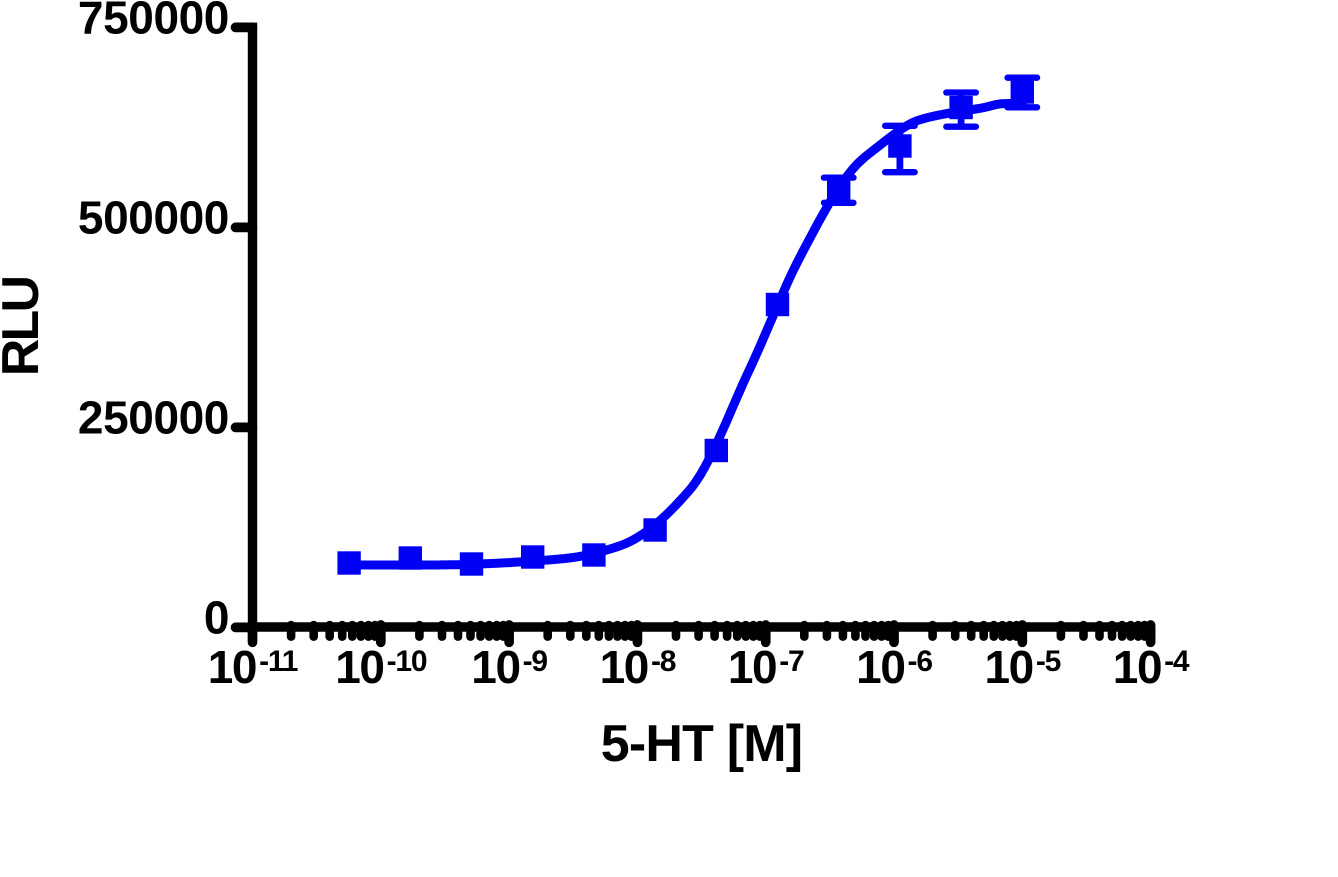 The image size is (1338, 877). I want to click on svg-text:10-10: 10 -10, so click(381, 667).